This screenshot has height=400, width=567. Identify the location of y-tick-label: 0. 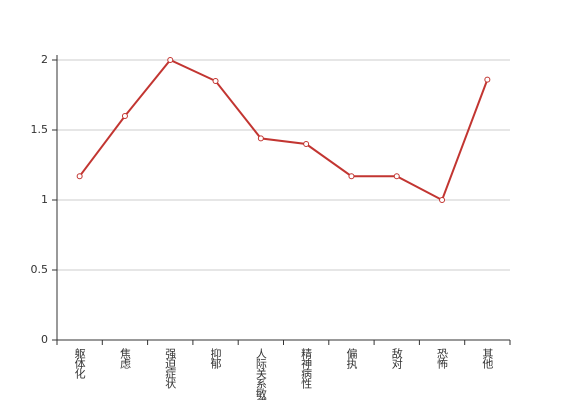
(44, 339).